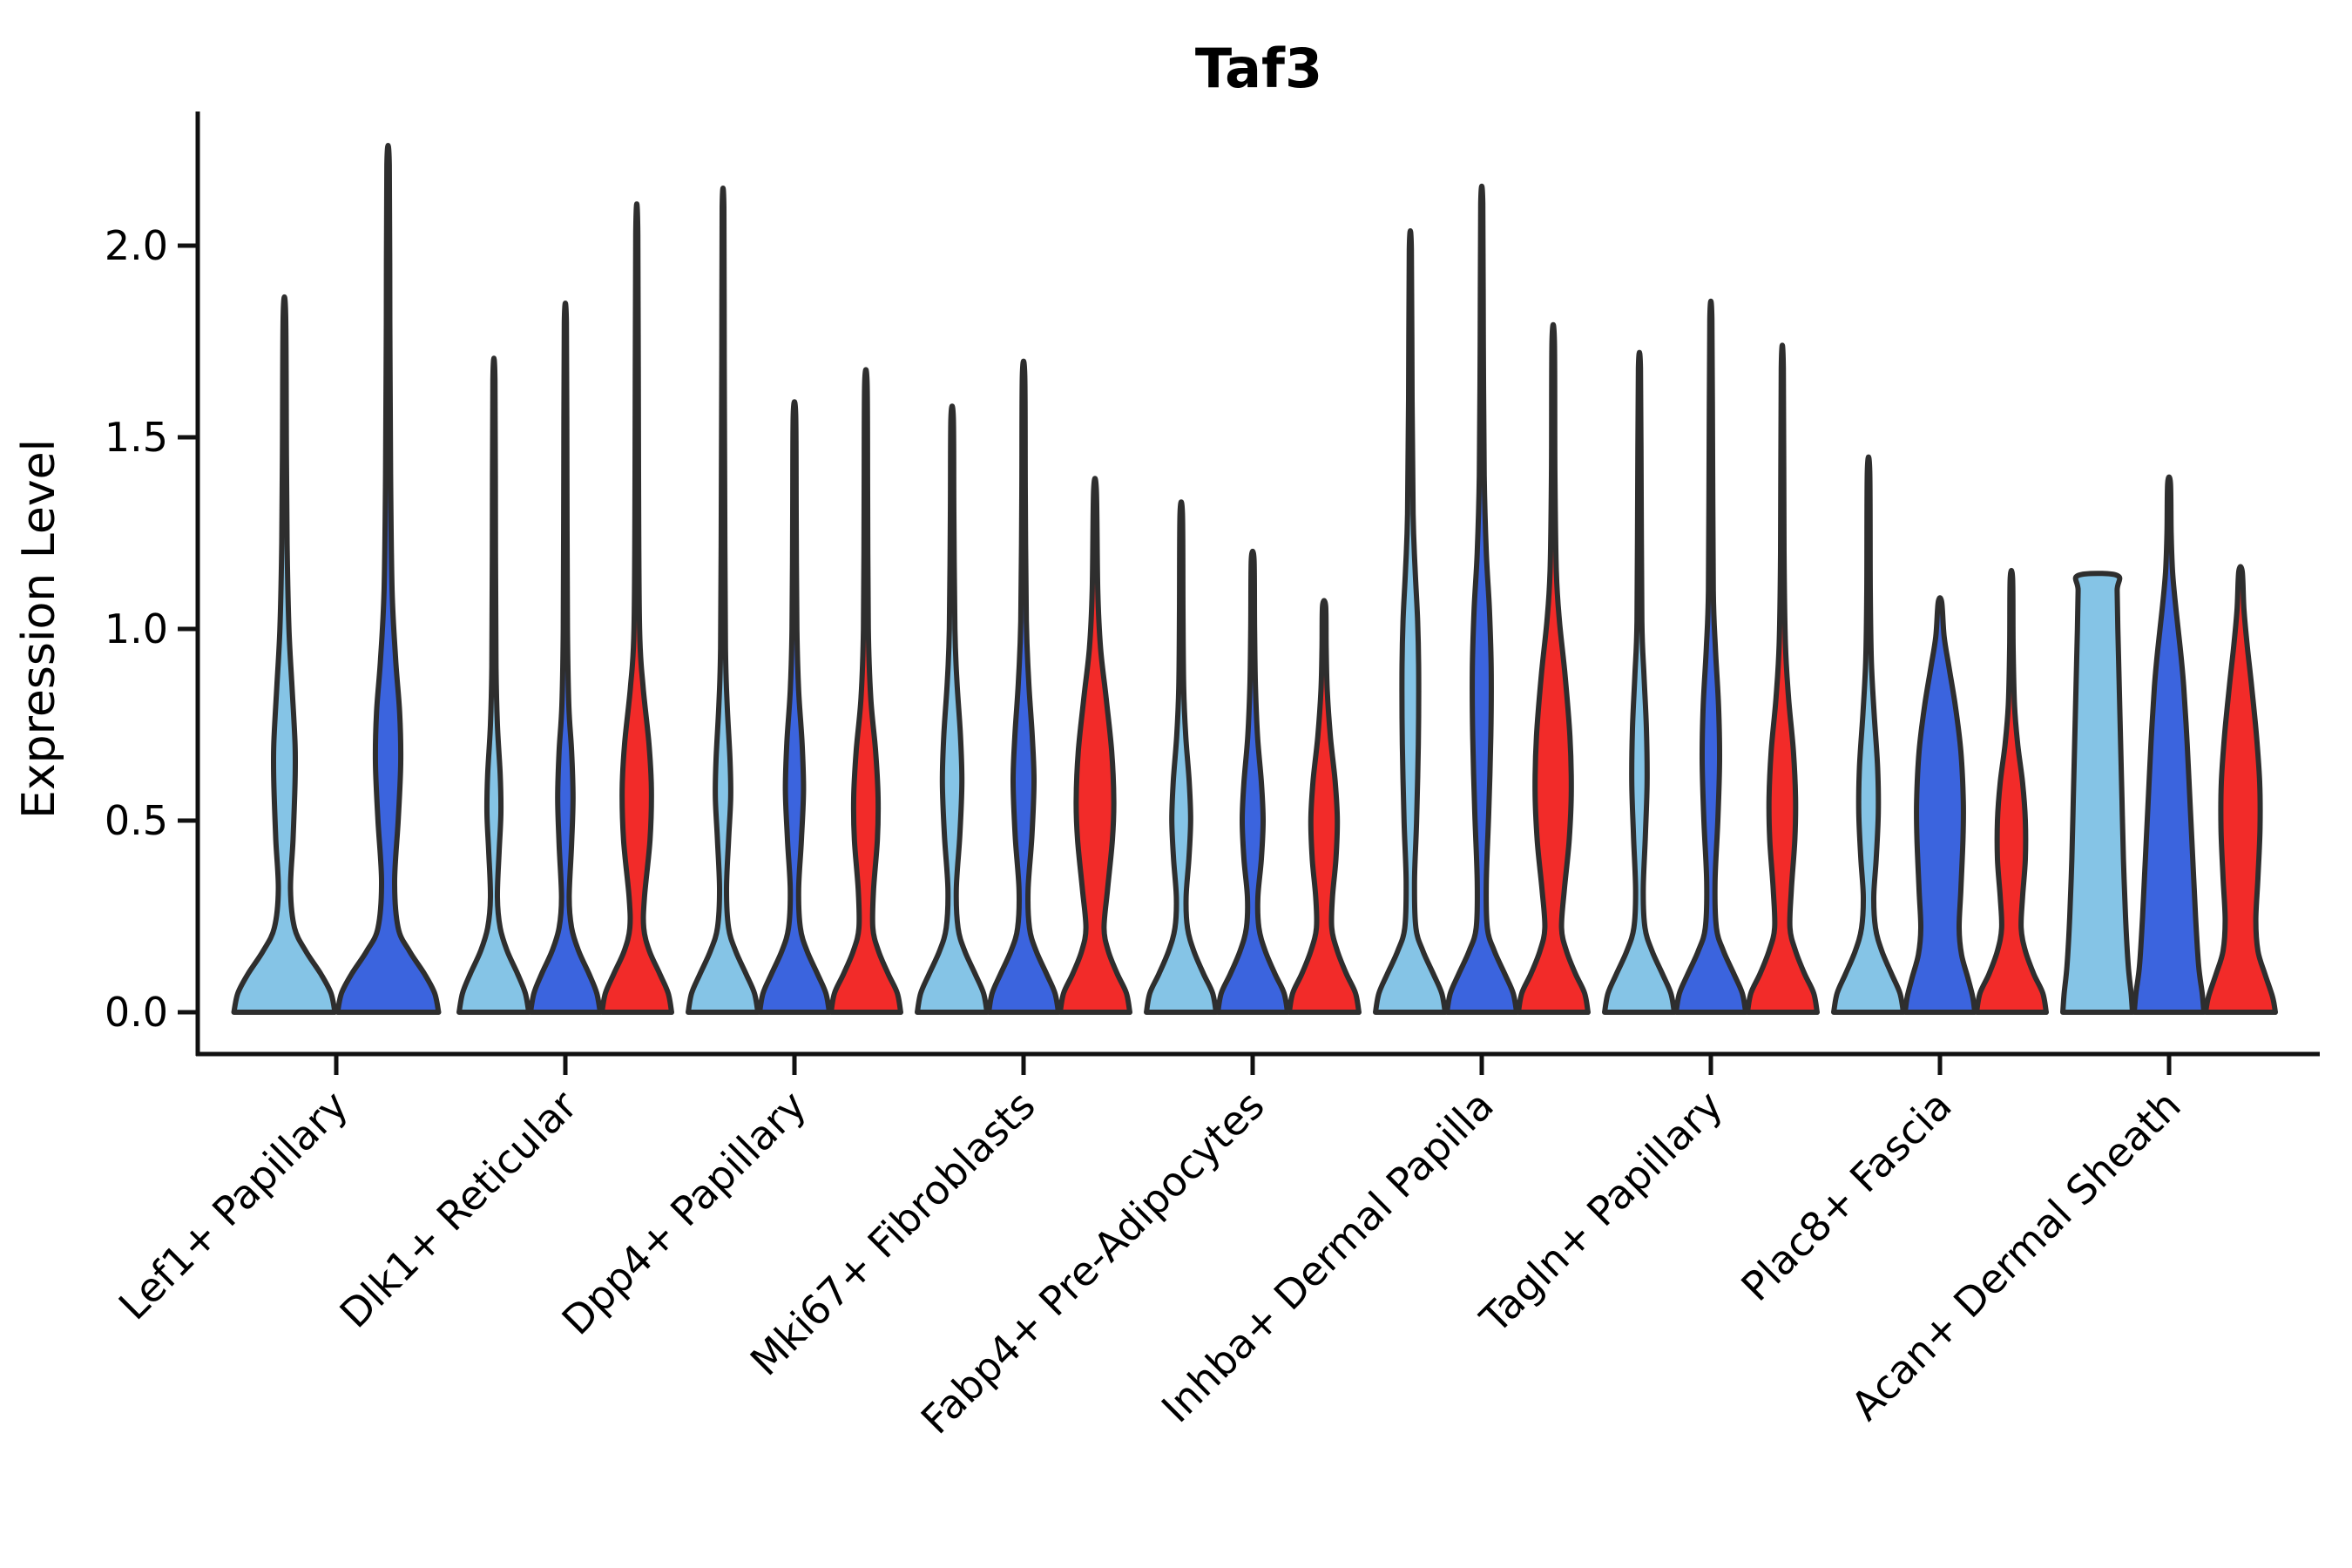  Describe the element at coordinates (39, 629) in the screenshot. I see `y-axis-label: Expression Level` at that location.